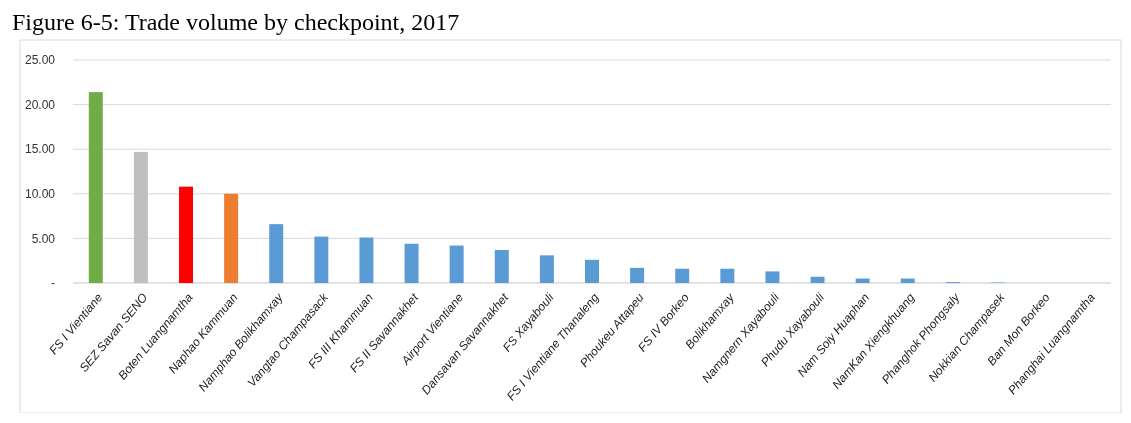 Image resolution: width=1131 pixels, height=423 pixels. Describe the element at coordinates (53, 283) in the screenshot. I see `y-tick-label: -` at that location.